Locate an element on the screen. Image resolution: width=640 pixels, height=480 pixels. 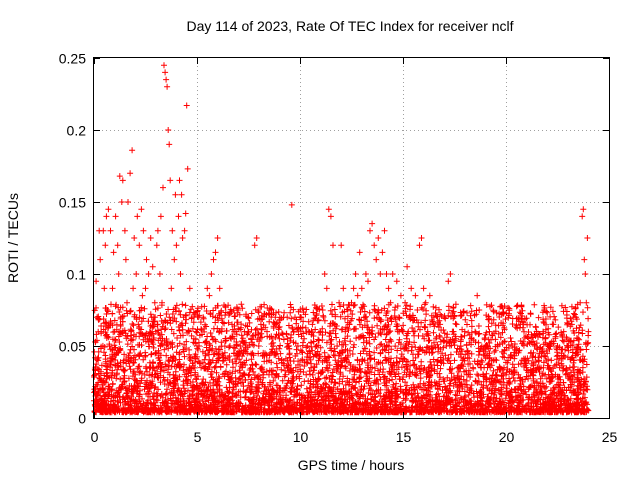
x-axis-label: GPS time / hours is located at coordinates (351, 465).